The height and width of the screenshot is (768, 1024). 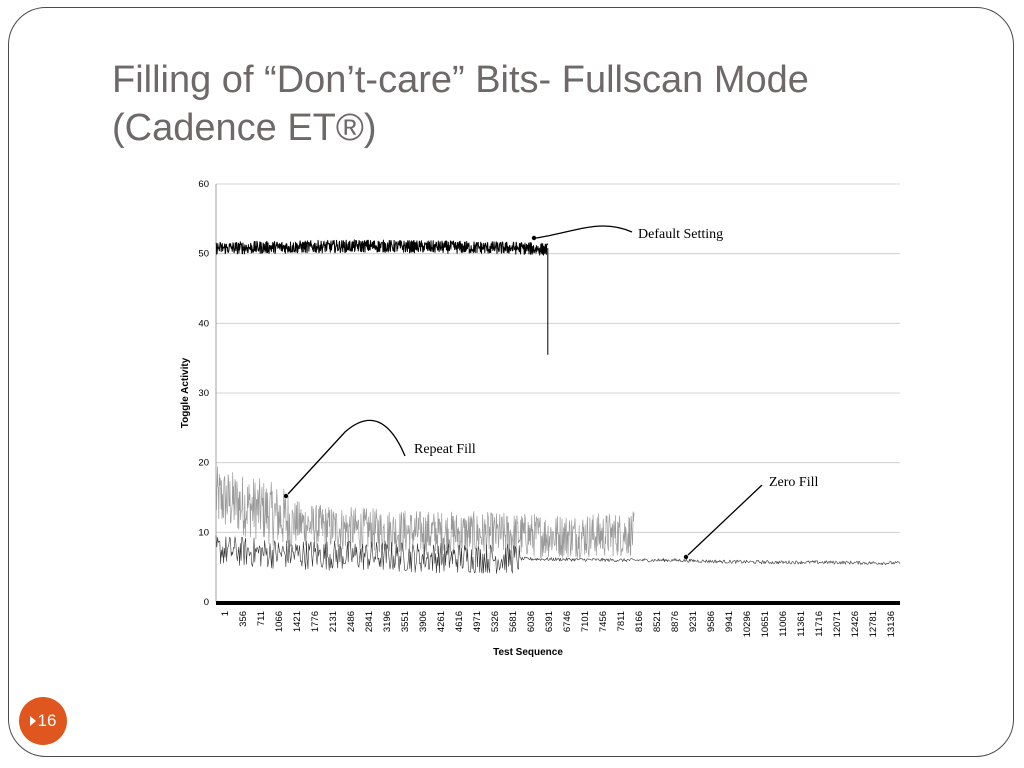 What do you see at coordinates (603, 621) in the screenshot?
I see `x-tick-label: 7456` at bounding box center [603, 621].